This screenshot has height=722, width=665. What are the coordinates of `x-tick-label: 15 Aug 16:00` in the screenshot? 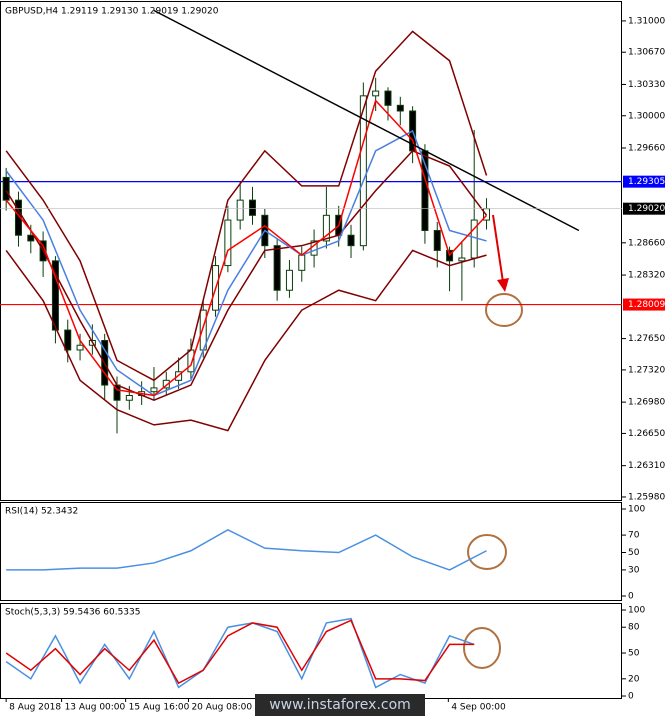 It's located at (159, 708).